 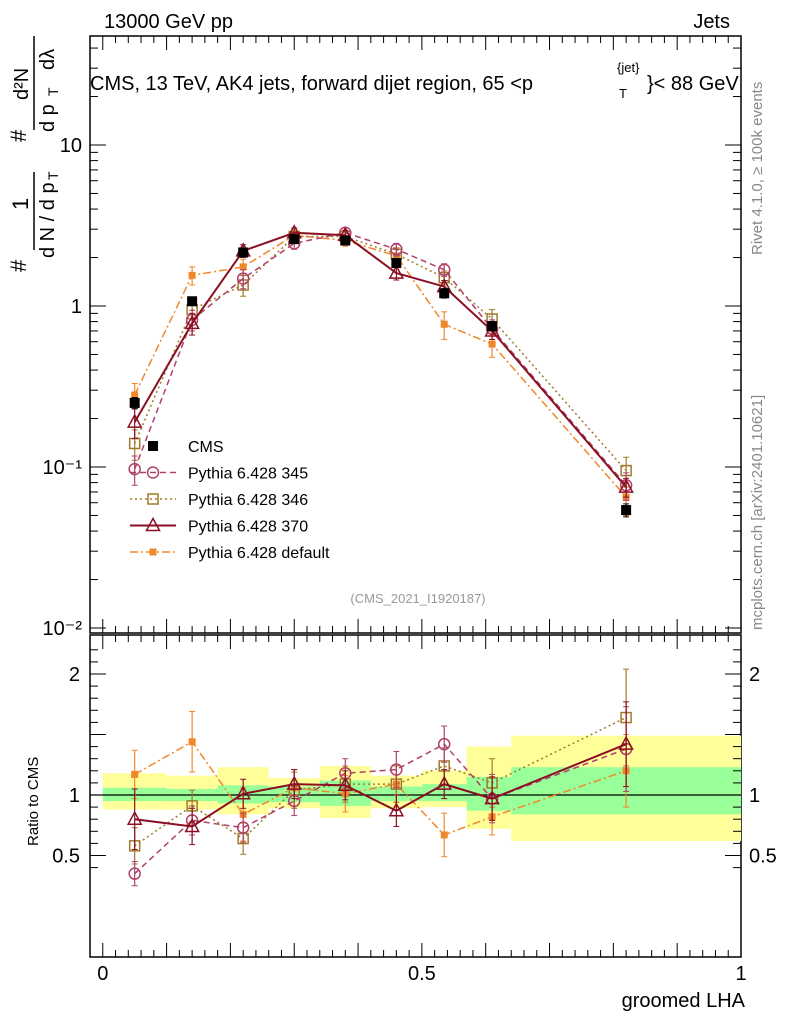 What do you see at coordinates (153, 472) in the screenshot?
I see `legend-marker-p345` at bounding box center [153, 472].